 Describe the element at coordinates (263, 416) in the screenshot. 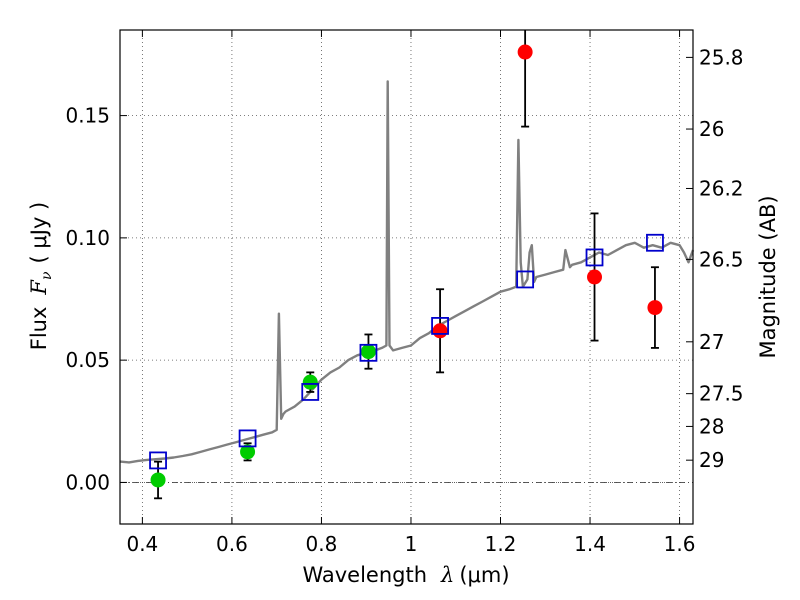

I see `optical-points-layer` at that location.